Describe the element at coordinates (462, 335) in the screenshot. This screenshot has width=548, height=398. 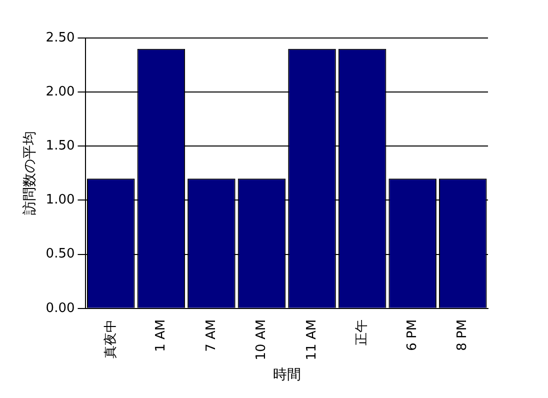
I see `x-tick-label: 8 PM` at that location.